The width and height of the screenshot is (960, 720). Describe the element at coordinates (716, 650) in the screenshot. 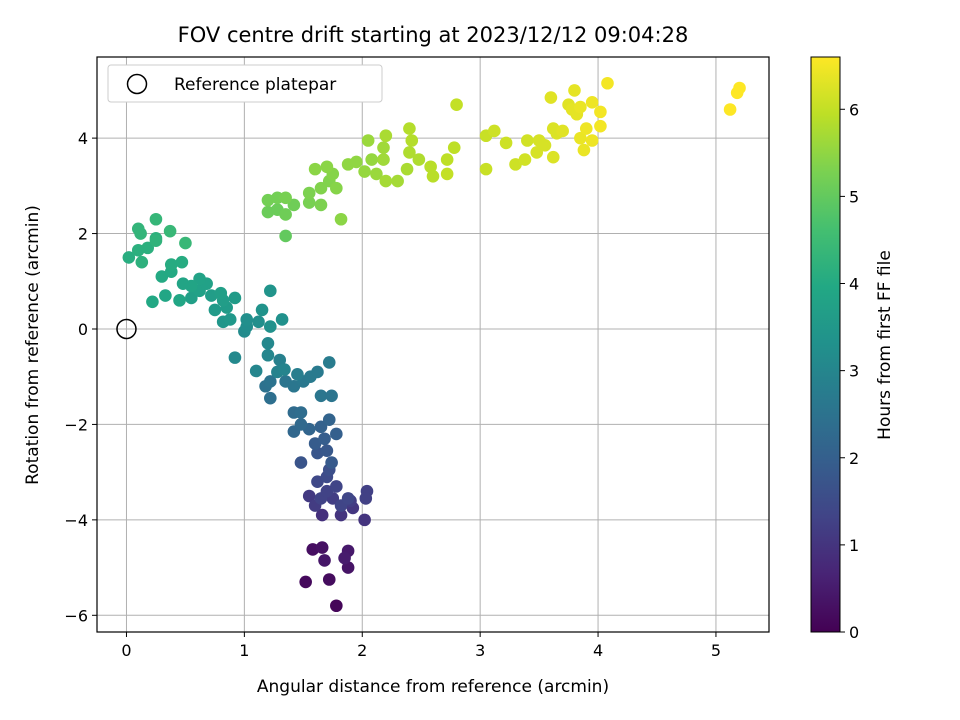

I see `x-tick-label: 5` at that location.